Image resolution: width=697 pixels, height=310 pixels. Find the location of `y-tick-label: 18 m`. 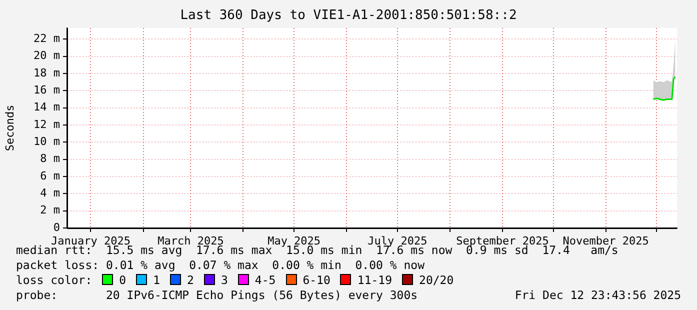

y-tick-label: 18 m is located at coordinates (47, 73).